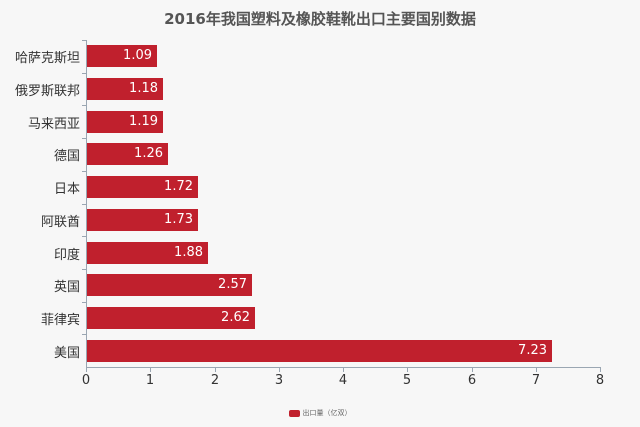 The image size is (640, 427). Describe the element at coordinates (178, 186) in the screenshot. I see `bar-value-label: 1.72` at that location.